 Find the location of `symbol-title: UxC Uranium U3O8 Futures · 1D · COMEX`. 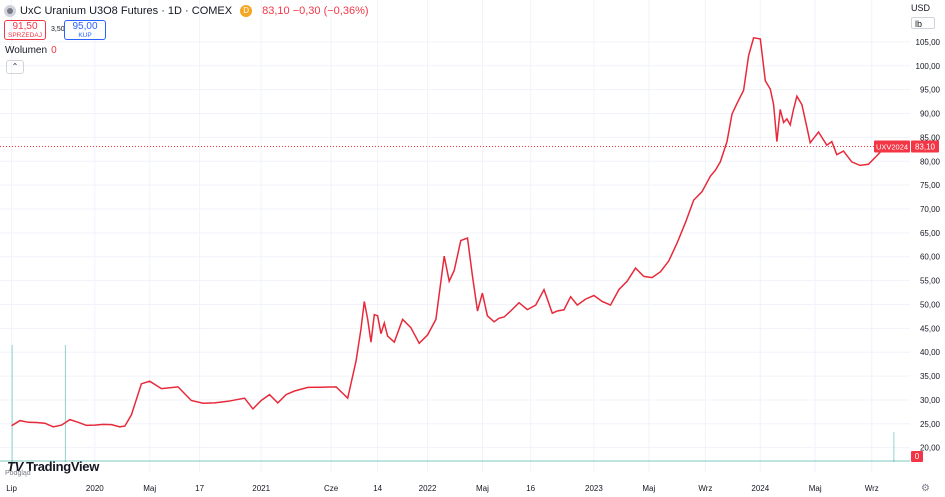

symbol-title: UxC Uranium U3O8 Futures · 1D · COMEX is located at coordinates (126, 11).